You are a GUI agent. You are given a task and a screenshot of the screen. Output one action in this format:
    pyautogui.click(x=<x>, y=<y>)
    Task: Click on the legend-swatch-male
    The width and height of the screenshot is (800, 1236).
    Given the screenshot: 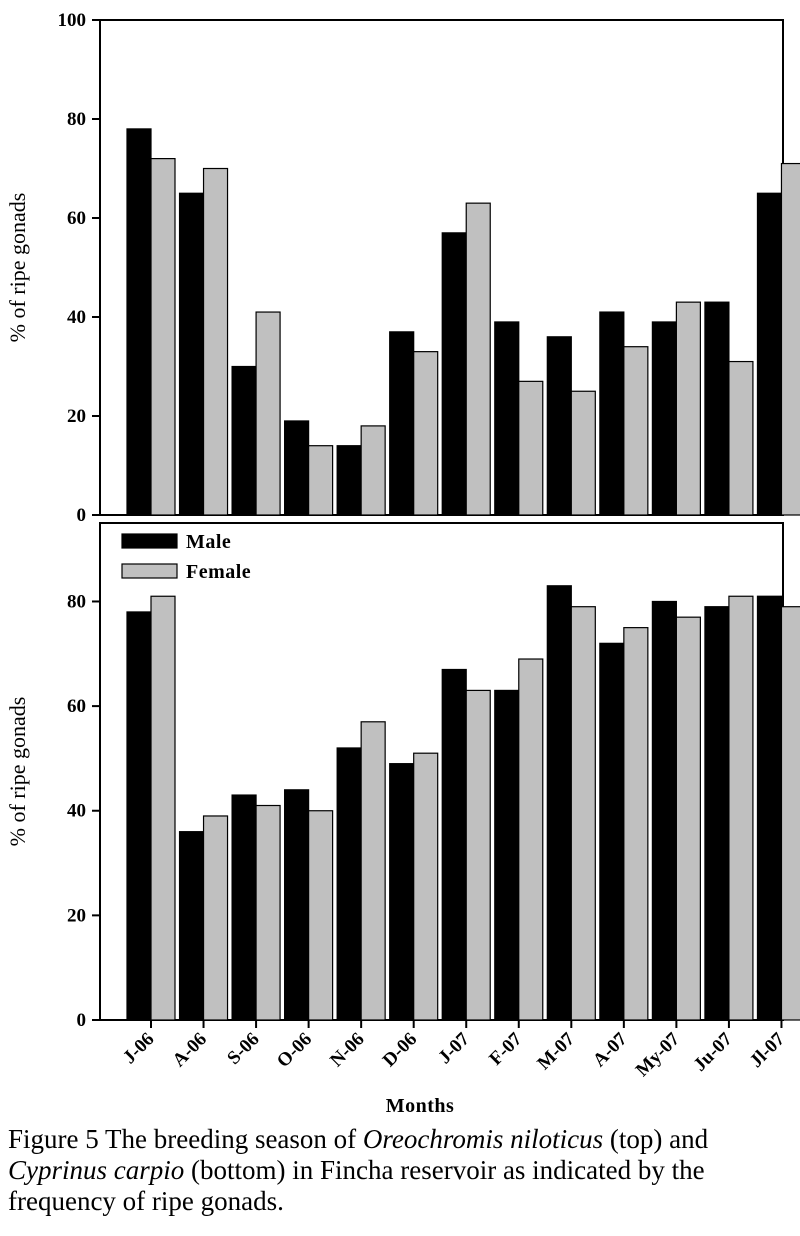 What is the action you would take?
    pyautogui.click(x=149, y=541)
    